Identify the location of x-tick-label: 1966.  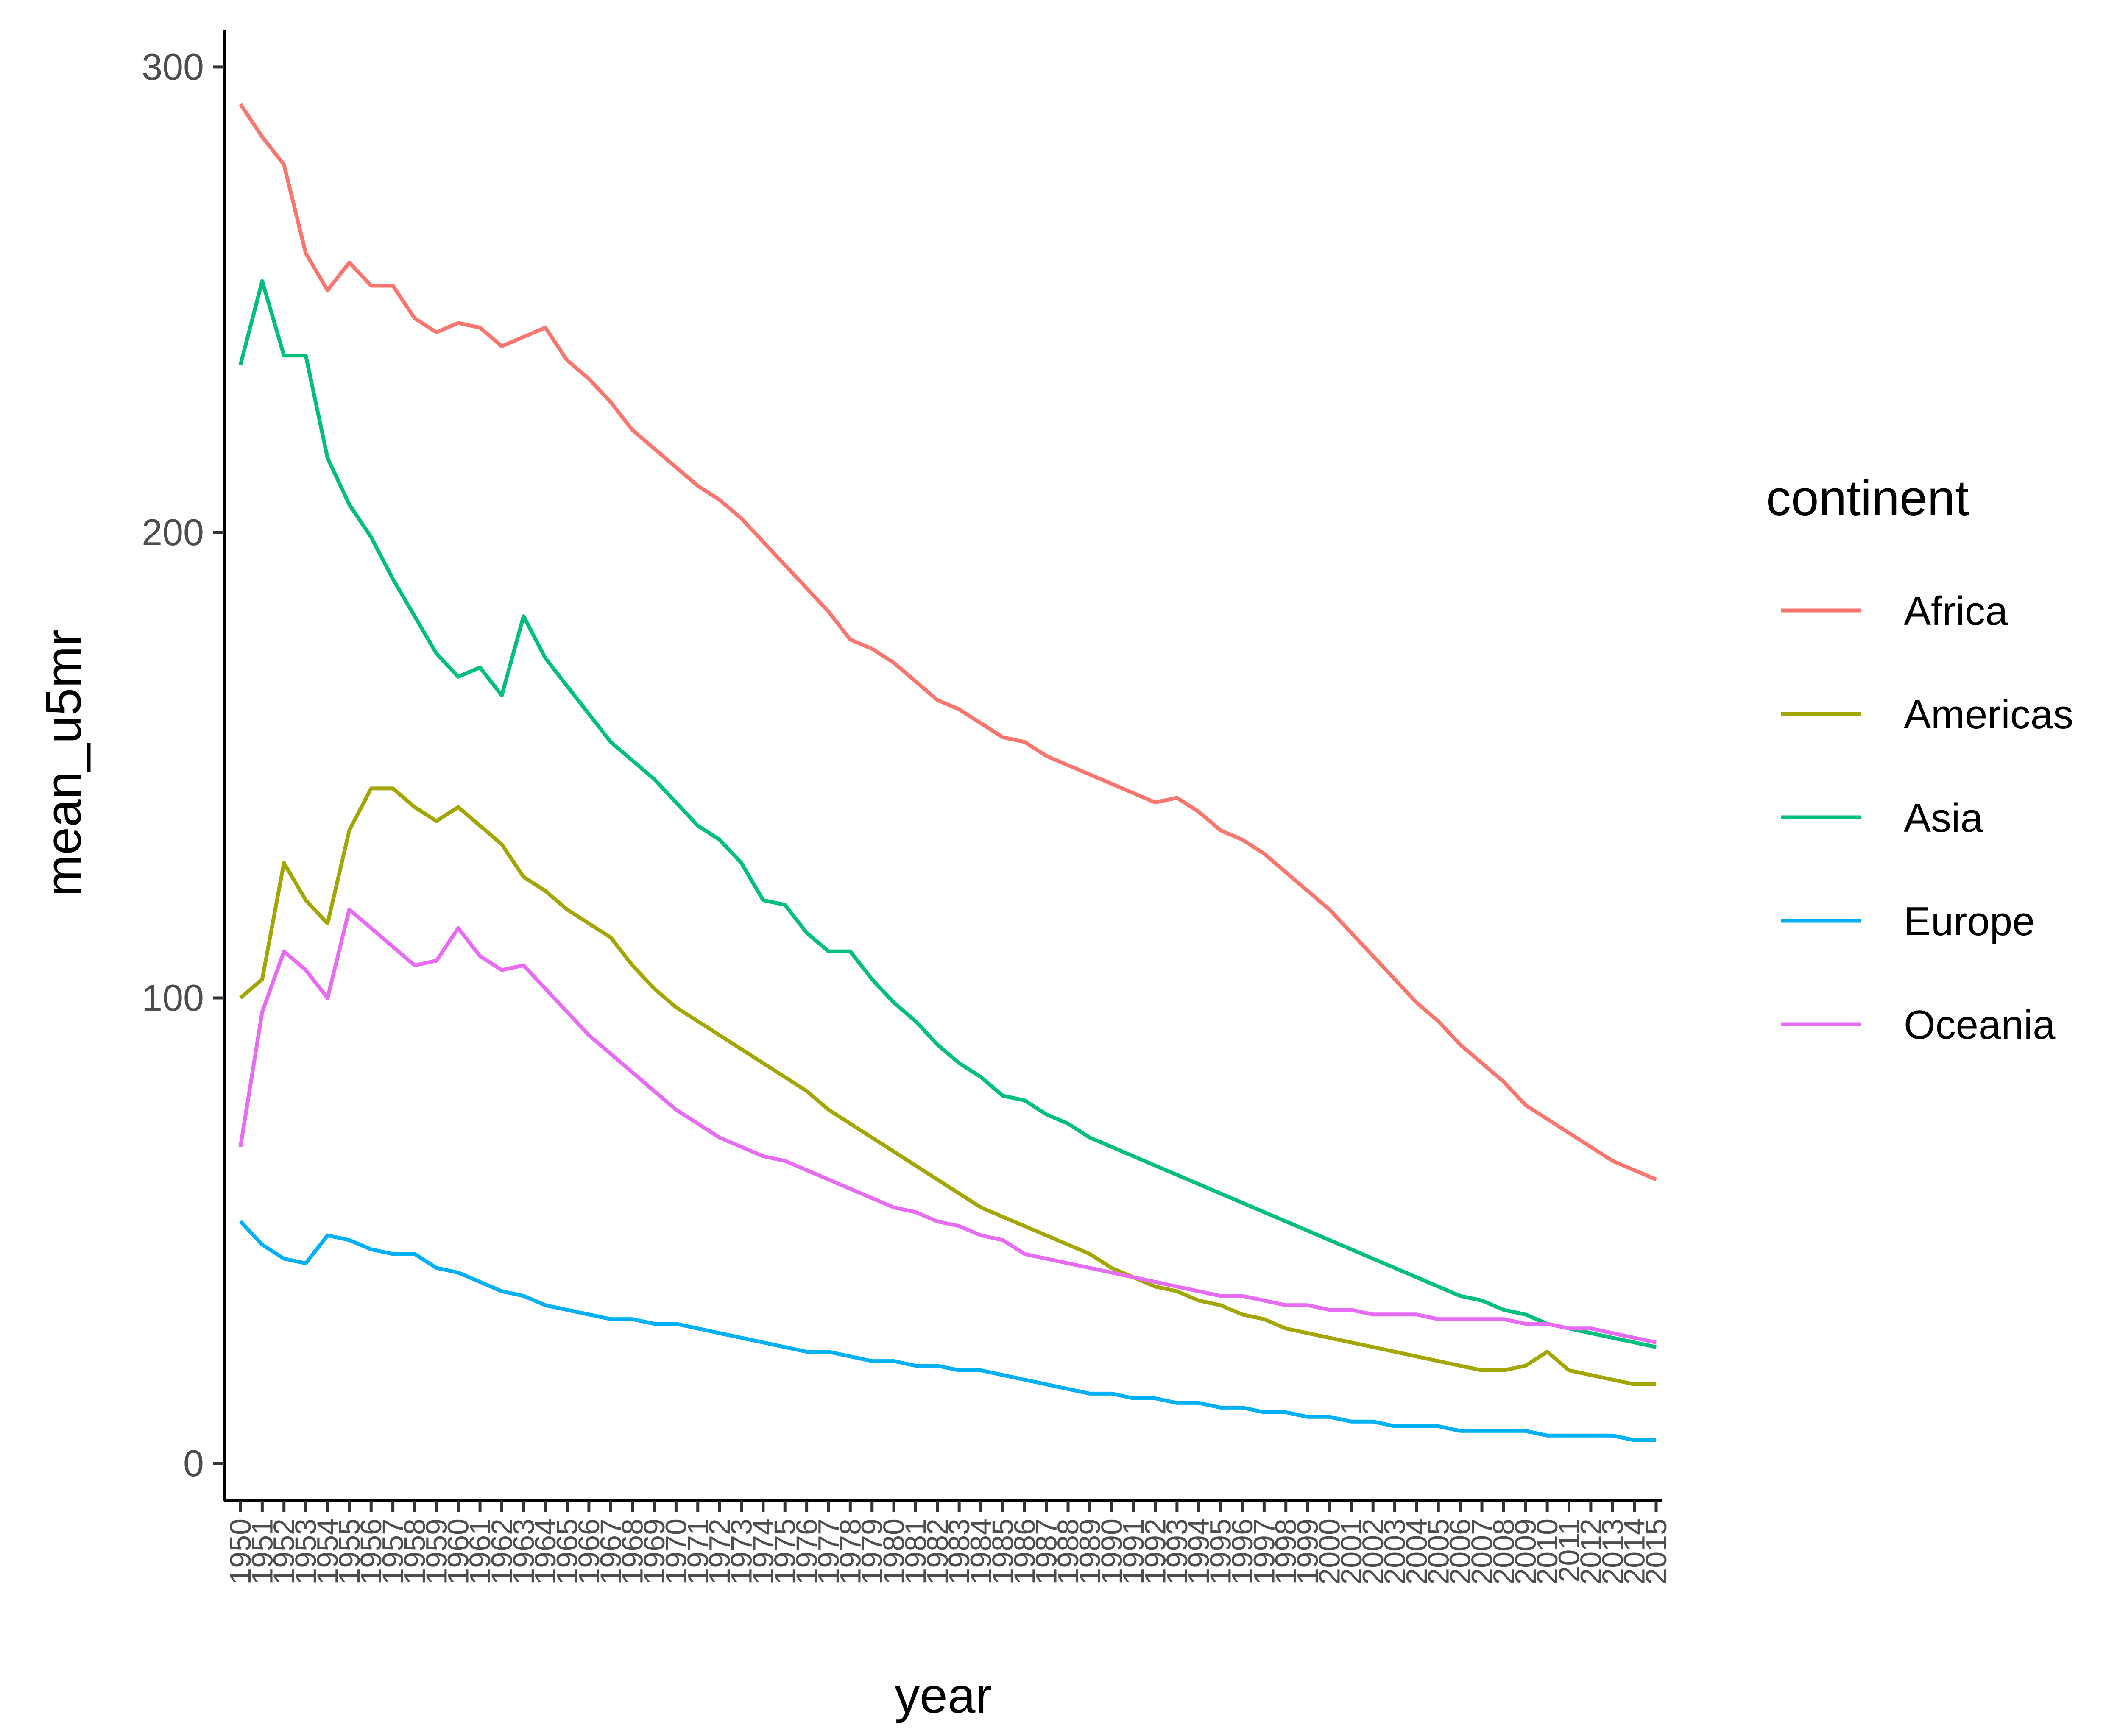
(588, 1552).